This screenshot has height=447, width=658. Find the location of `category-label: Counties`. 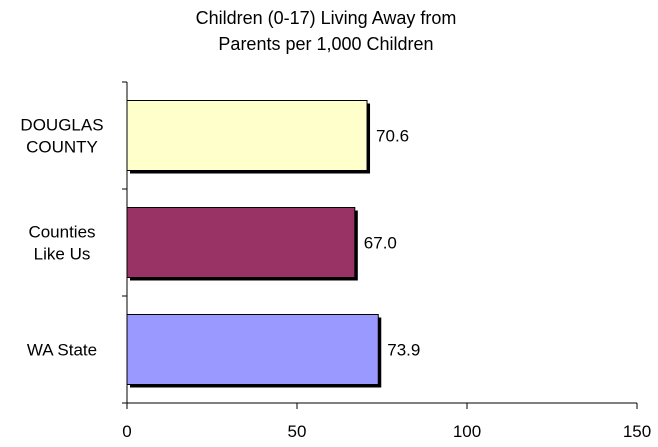

category-label: Counties is located at coordinates (61, 232).